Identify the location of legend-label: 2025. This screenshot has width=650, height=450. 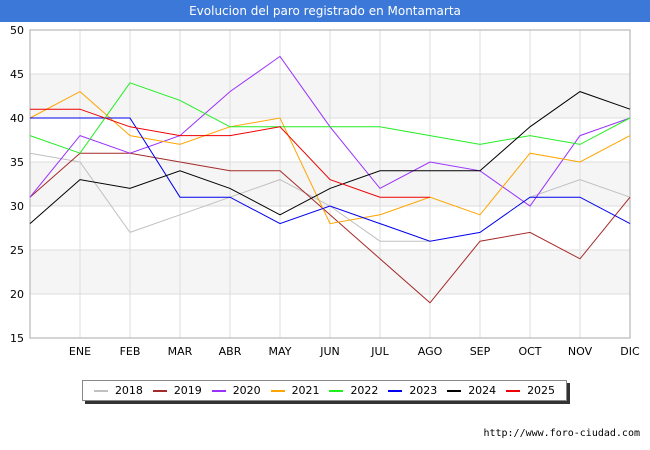
(541, 390).